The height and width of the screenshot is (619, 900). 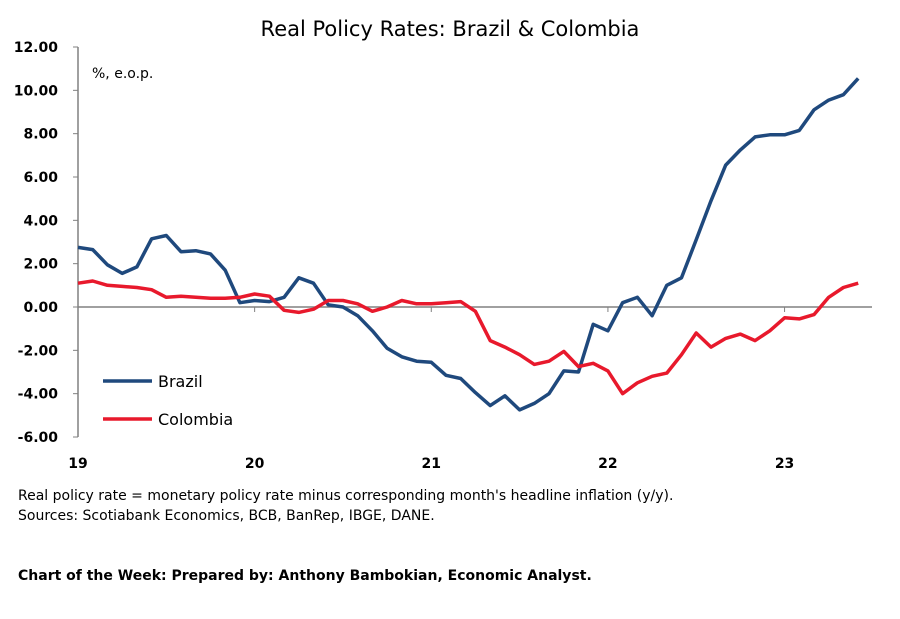 What do you see at coordinates (607, 464) in the screenshot?
I see `x-tick-label: 22` at bounding box center [607, 464].